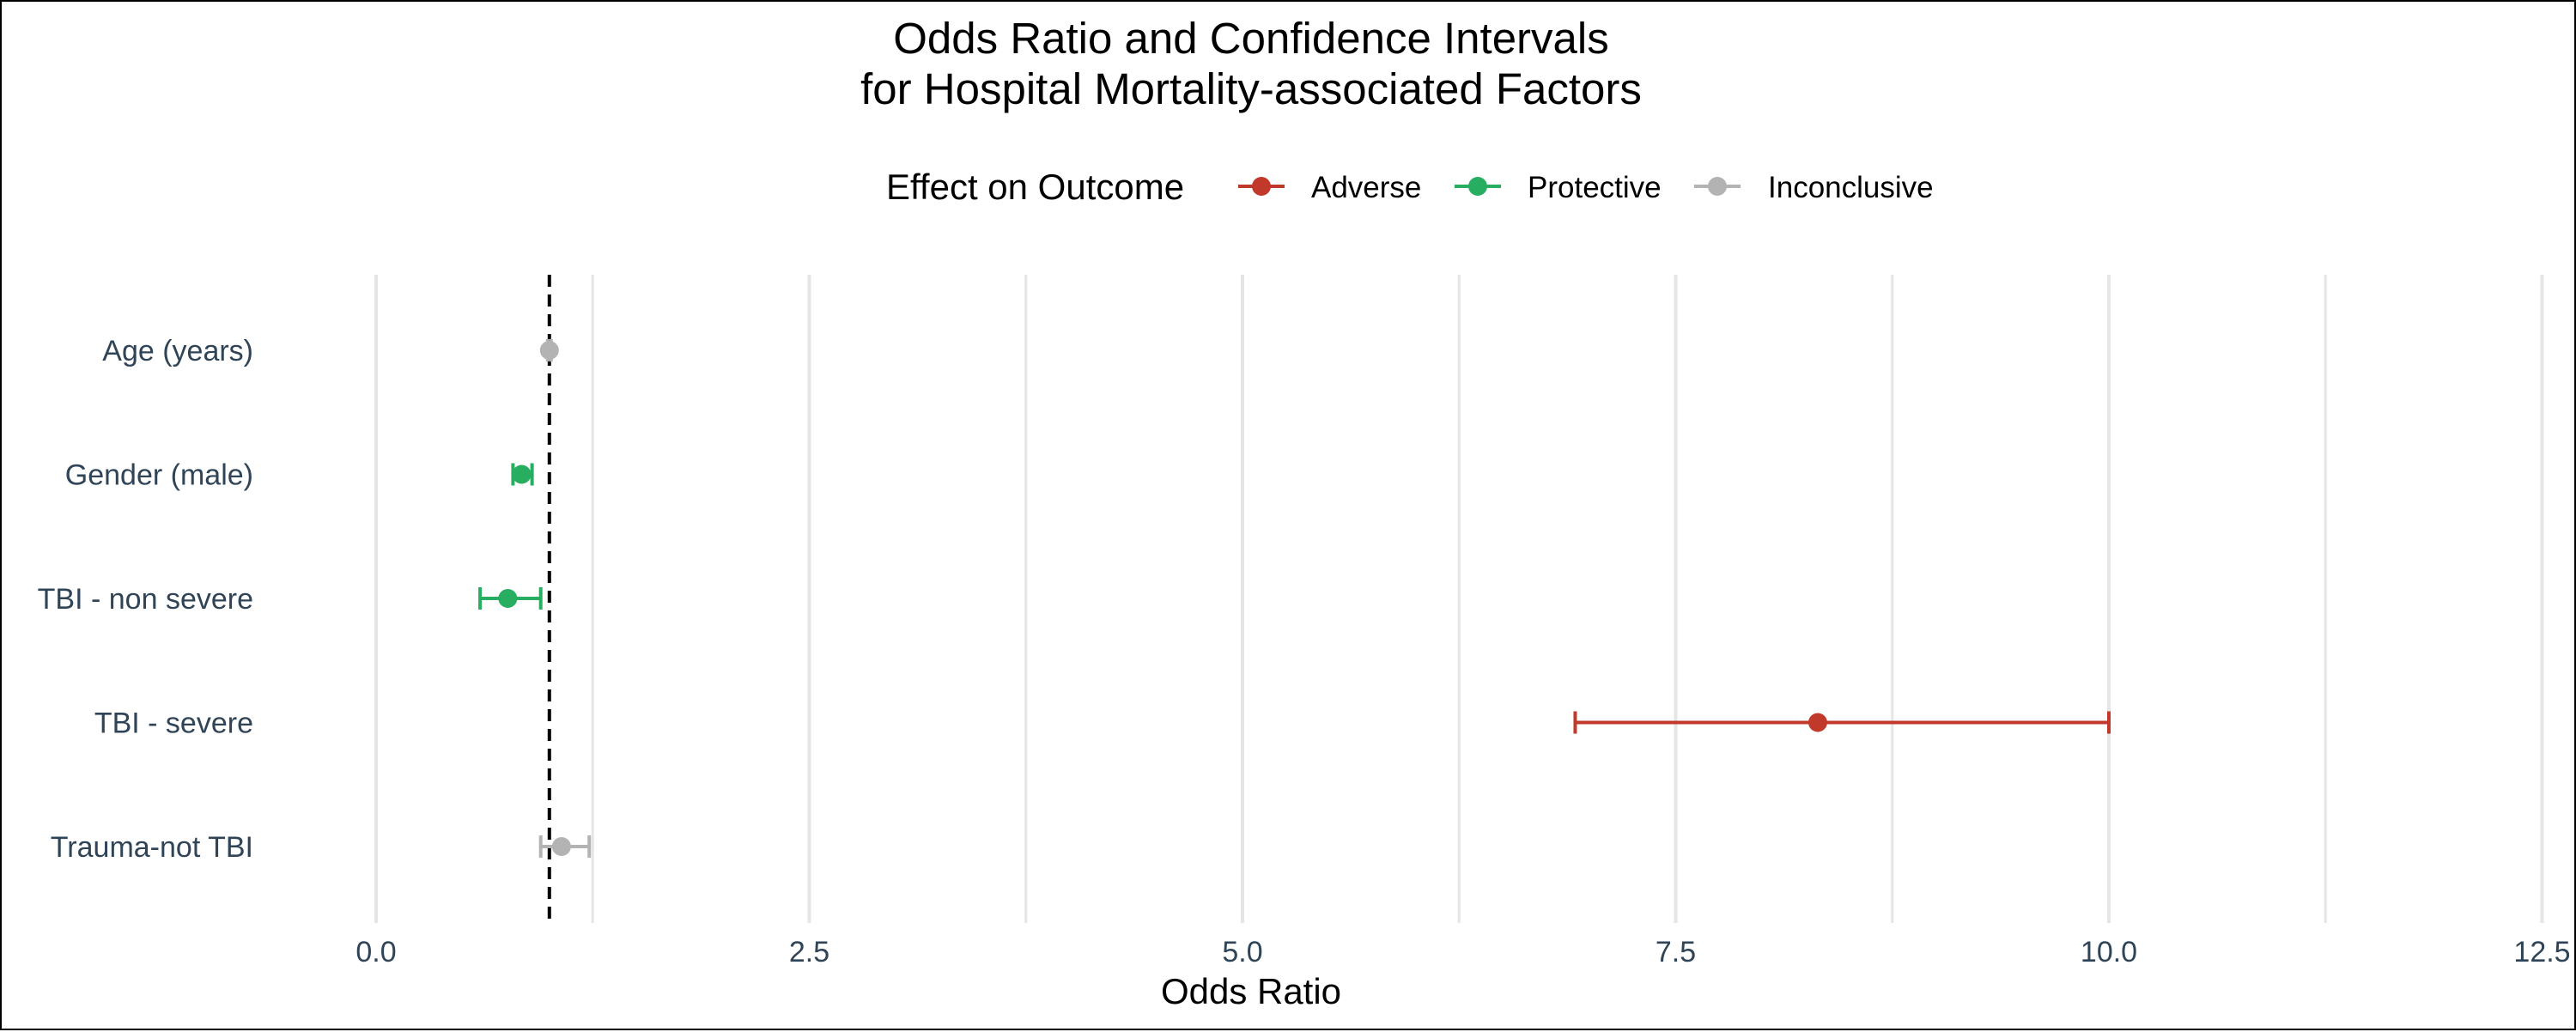 This screenshot has height=1032, width=2576. Describe the element at coordinates (1035, 187) in the screenshot. I see `legend-title: Effect on Outcome` at that location.